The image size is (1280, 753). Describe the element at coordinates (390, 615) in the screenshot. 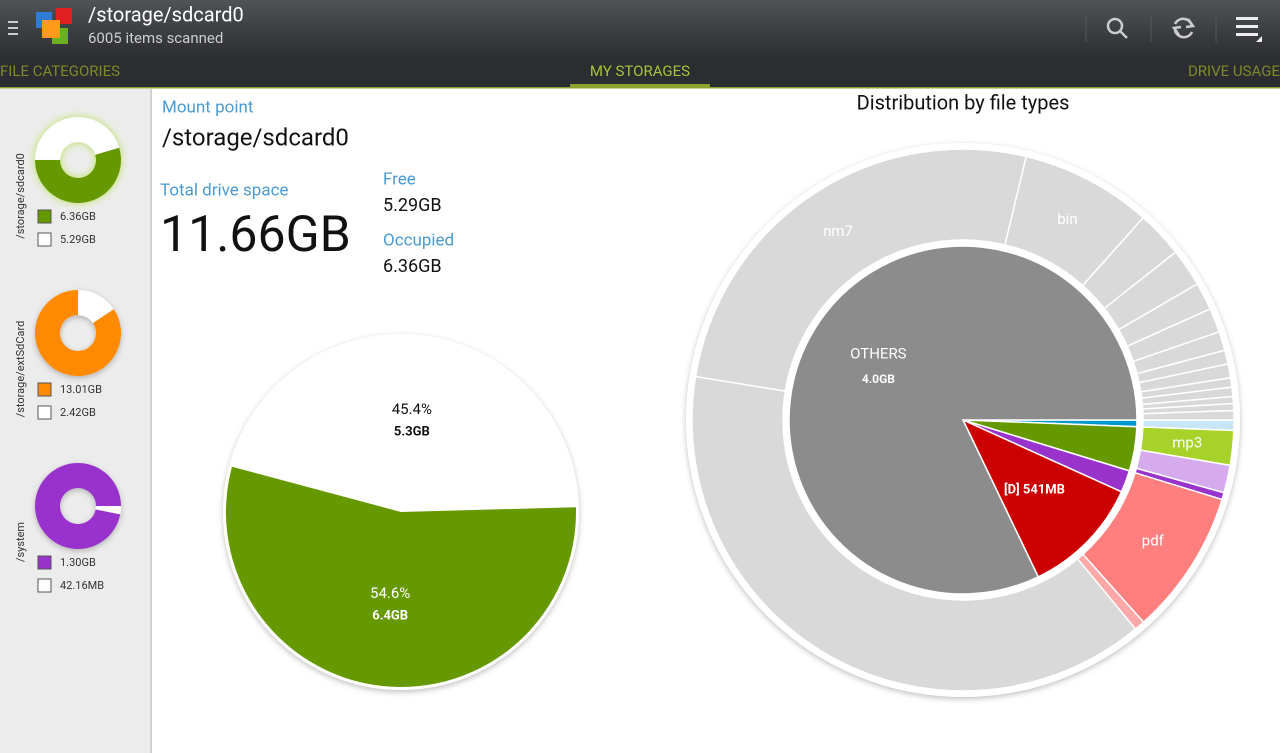

I see `pie-size: 6.4GB` at that location.